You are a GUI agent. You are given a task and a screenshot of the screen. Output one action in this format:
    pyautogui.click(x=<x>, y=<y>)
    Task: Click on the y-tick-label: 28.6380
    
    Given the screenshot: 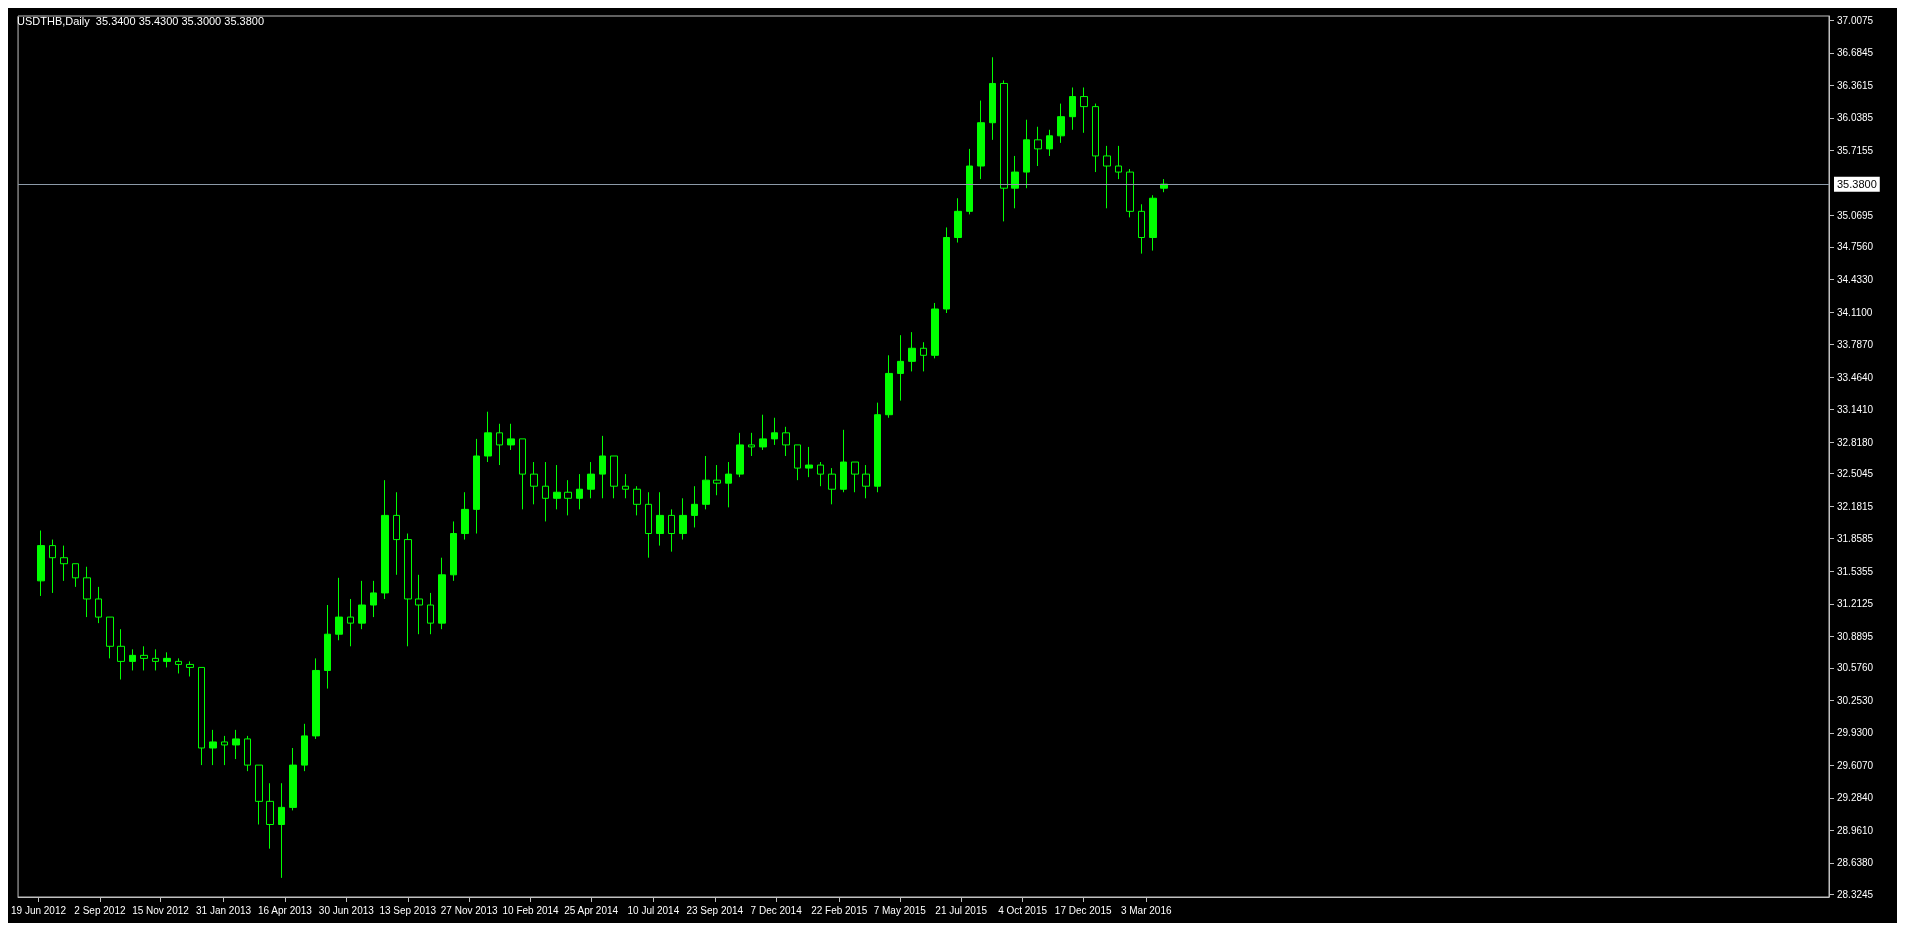 What is the action you would take?
    pyautogui.click(x=1855, y=863)
    